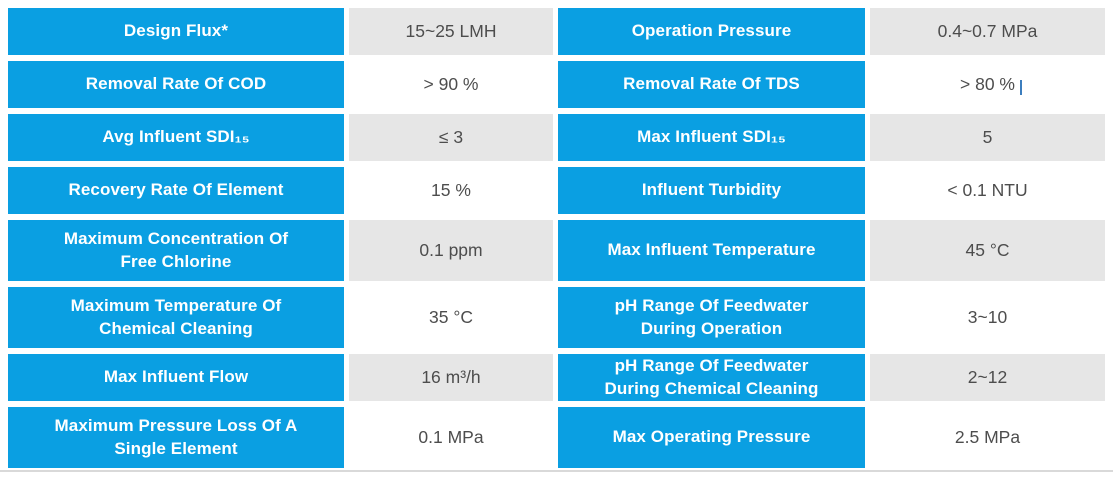 The width and height of the screenshot is (1113, 477). I want to click on label-max-temperature-chemical-cleaning: Maximum Temperature Of Chemical Cleaning, so click(176, 317).